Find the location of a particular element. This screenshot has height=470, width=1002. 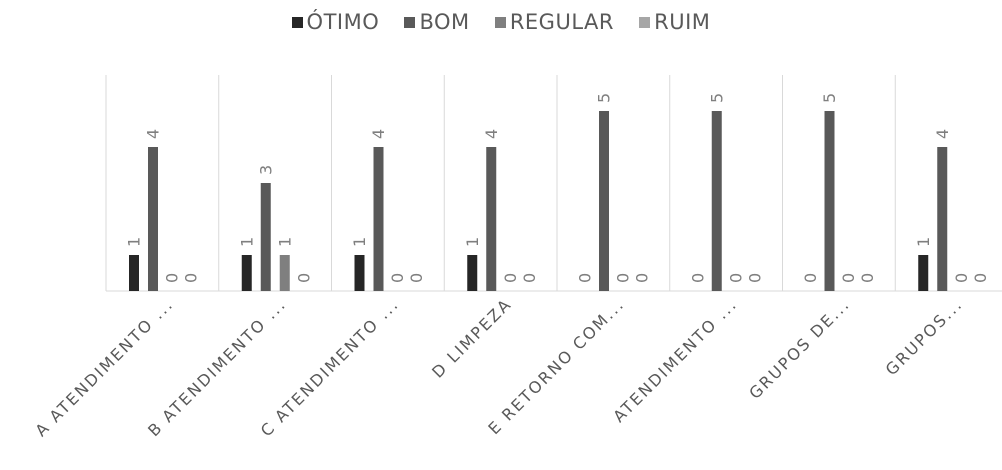

bar-regular is located at coordinates (284, 273).